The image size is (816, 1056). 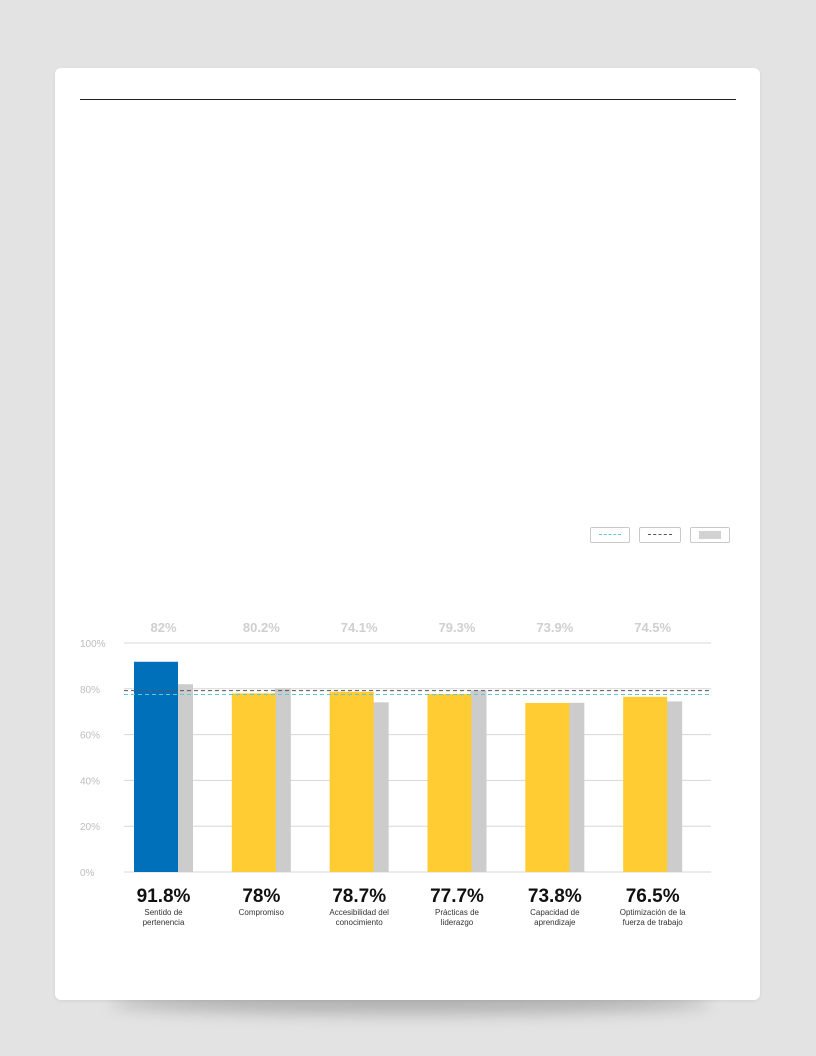 What do you see at coordinates (555, 912) in the screenshot?
I see `category-label: Capacidad de` at bounding box center [555, 912].